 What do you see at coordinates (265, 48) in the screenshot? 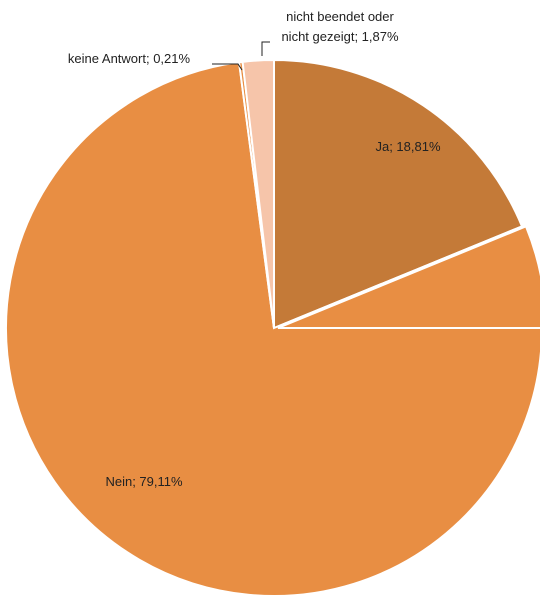
I see `leader-line-nicht-beendet` at bounding box center [265, 48].